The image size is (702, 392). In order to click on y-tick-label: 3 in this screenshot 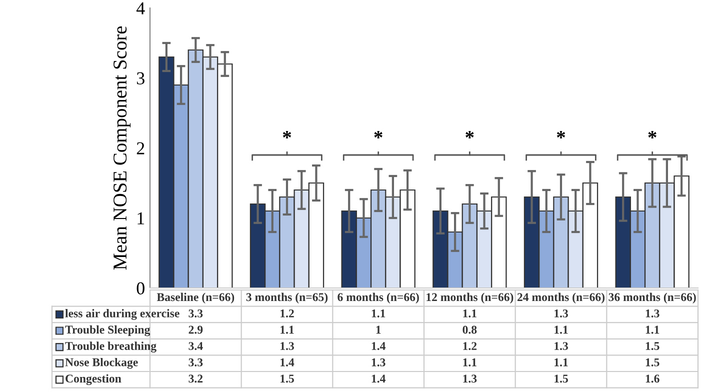, I will do `click(140, 78)`.